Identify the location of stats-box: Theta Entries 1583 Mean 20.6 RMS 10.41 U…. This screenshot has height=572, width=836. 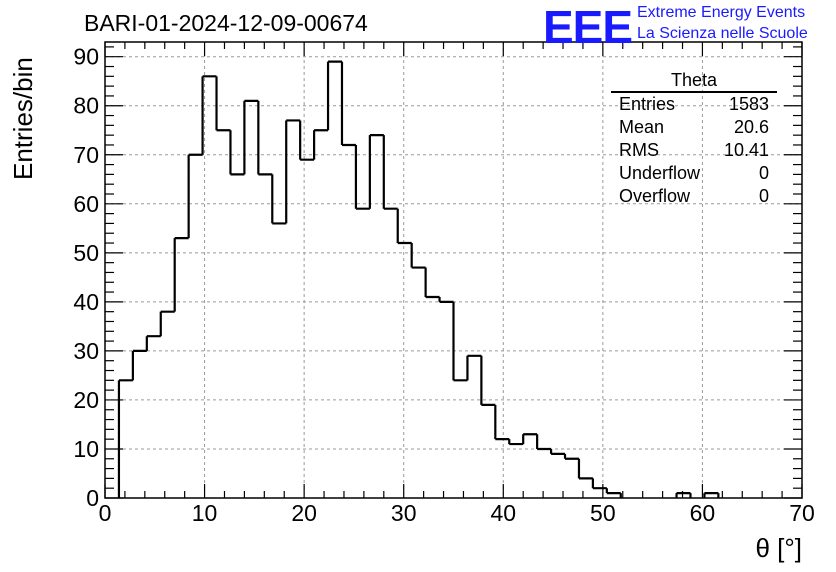
(694, 139).